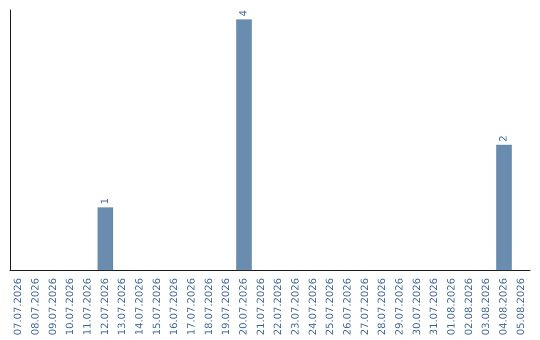 The height and width of the screenshot is (340, 540). I want to click on x-tick-label: 12.07.2026, so click(105, 307).